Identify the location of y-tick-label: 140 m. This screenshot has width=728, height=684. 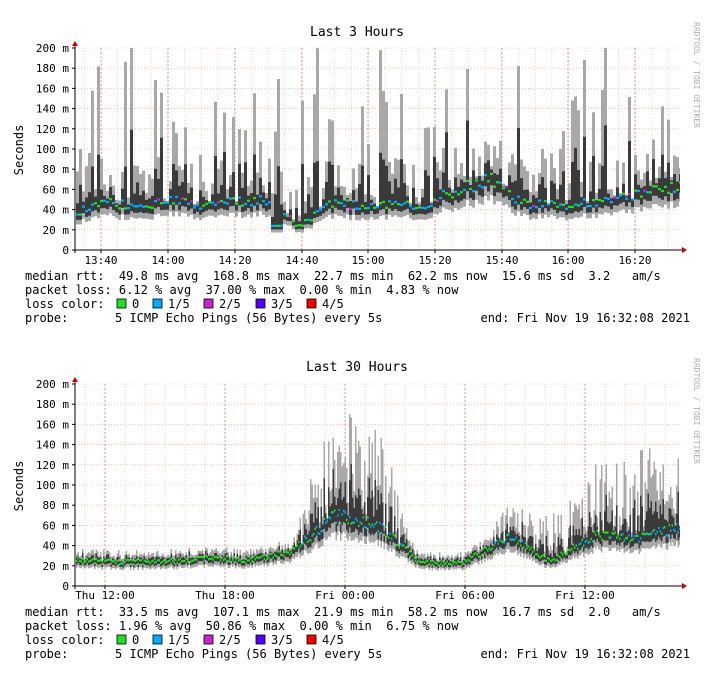
(52, 109).